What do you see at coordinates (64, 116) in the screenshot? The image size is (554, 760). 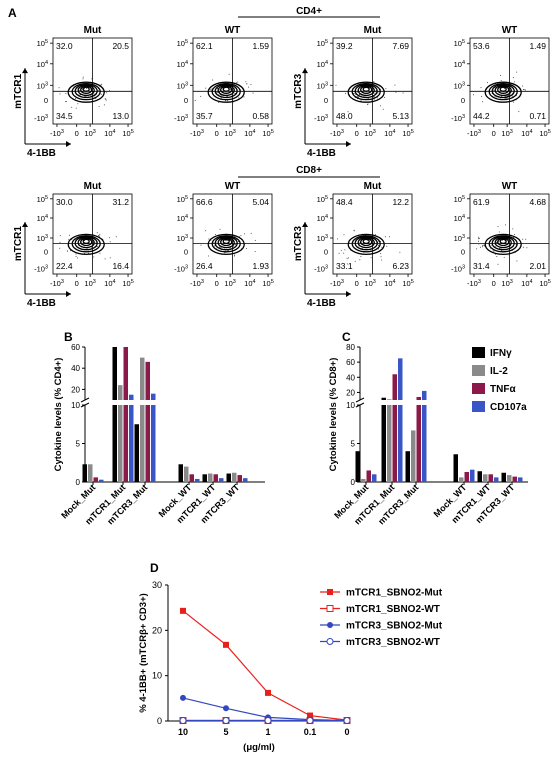 I see `quadrant-bottom-left-percent: 34.5` at bounding box center [64, 116].